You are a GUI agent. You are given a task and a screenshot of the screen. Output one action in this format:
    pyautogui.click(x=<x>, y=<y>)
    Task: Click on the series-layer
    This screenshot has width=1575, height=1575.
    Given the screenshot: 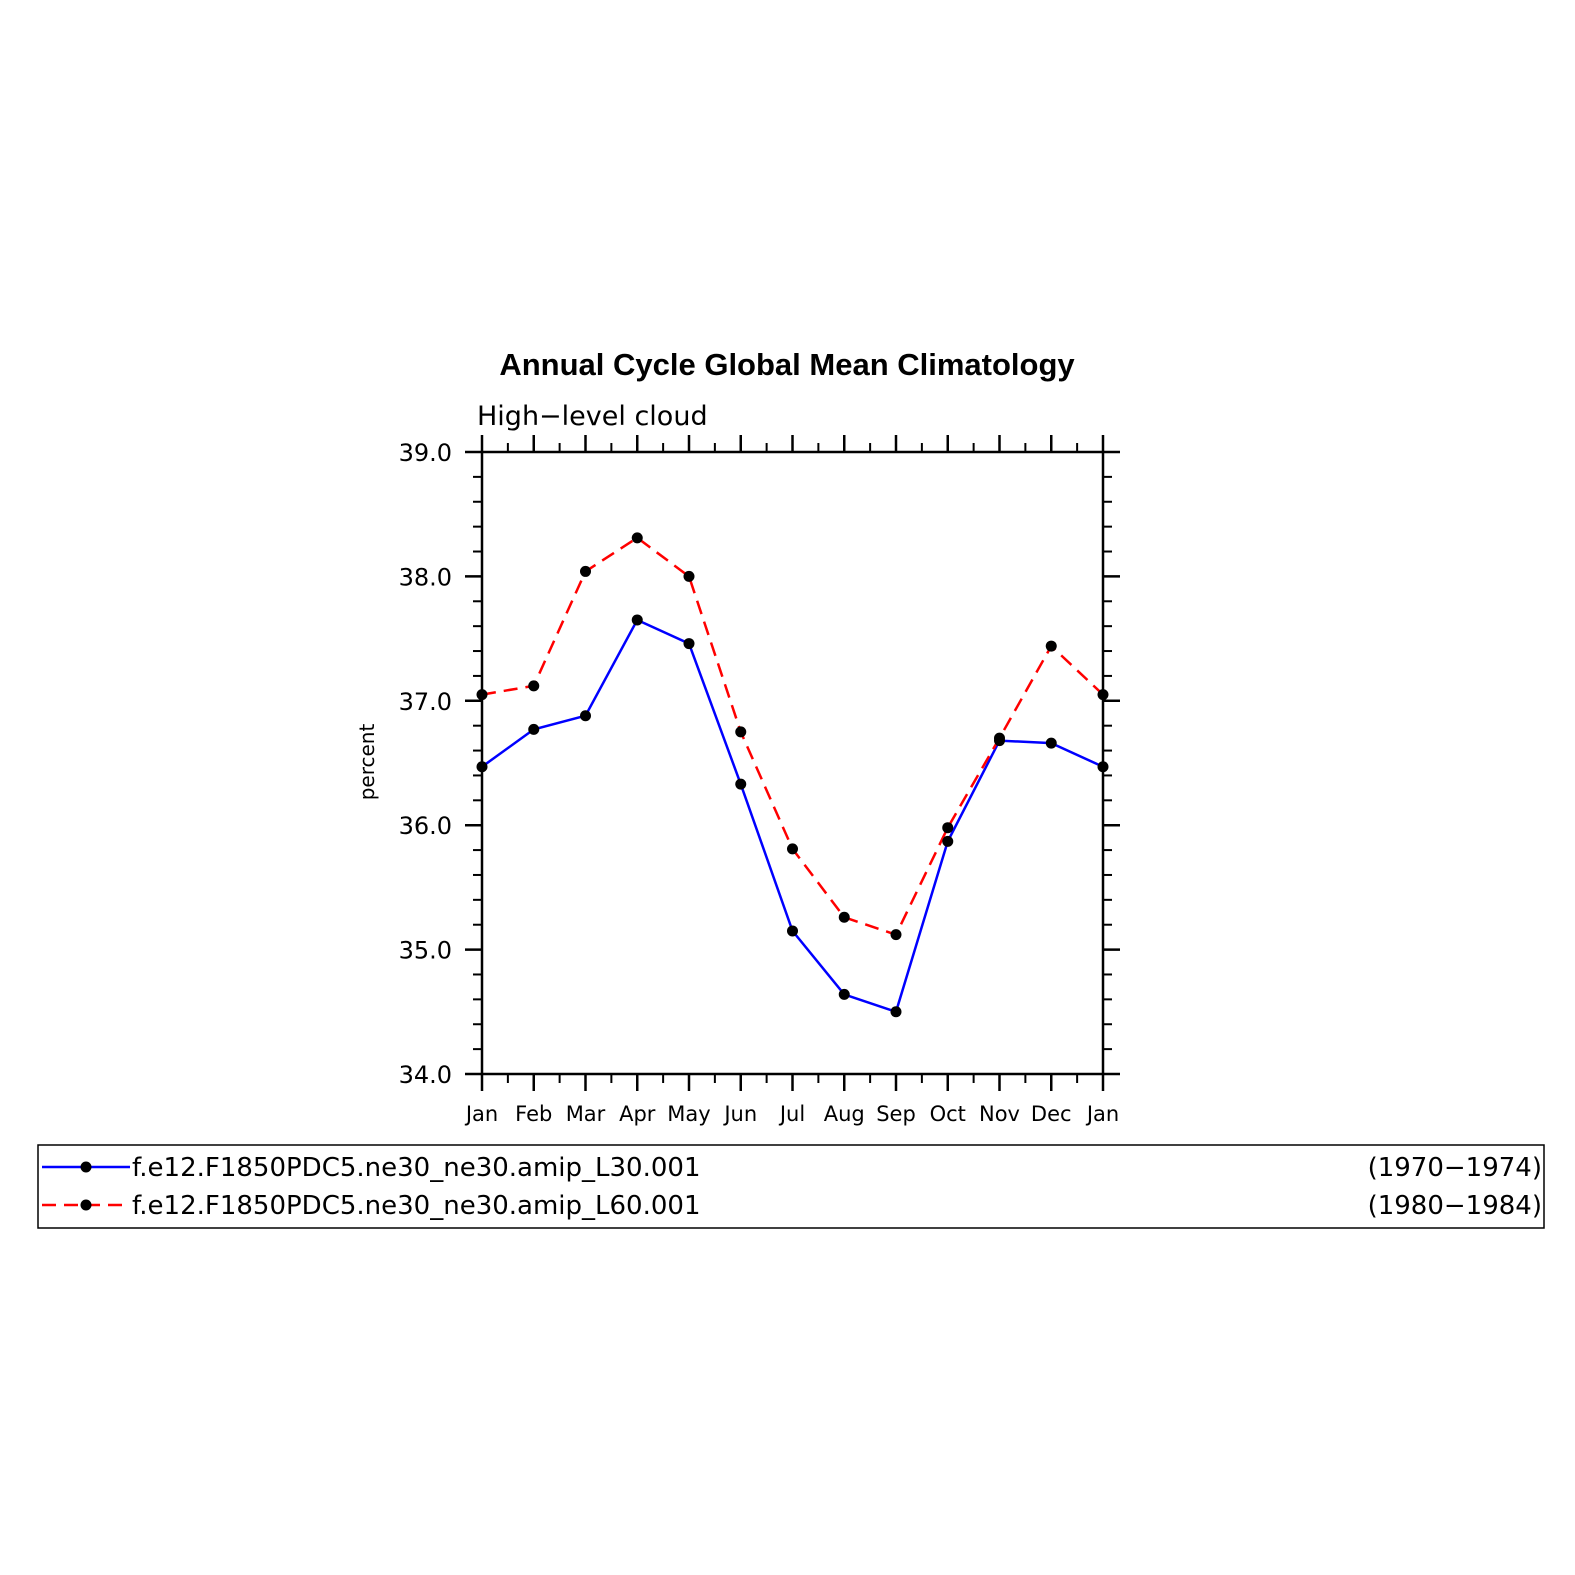 What is the action you would take?
    pyautogui.click(x=792, y=775)
    